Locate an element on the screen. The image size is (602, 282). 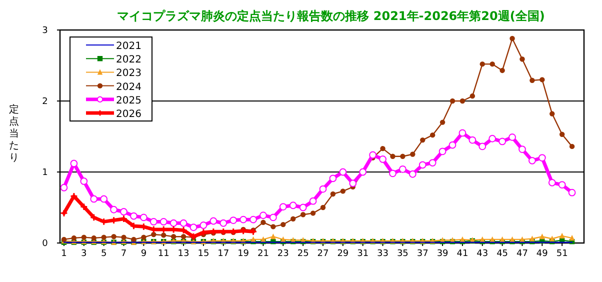
x-tick-label: 21 is located at coordinates (263, 254).